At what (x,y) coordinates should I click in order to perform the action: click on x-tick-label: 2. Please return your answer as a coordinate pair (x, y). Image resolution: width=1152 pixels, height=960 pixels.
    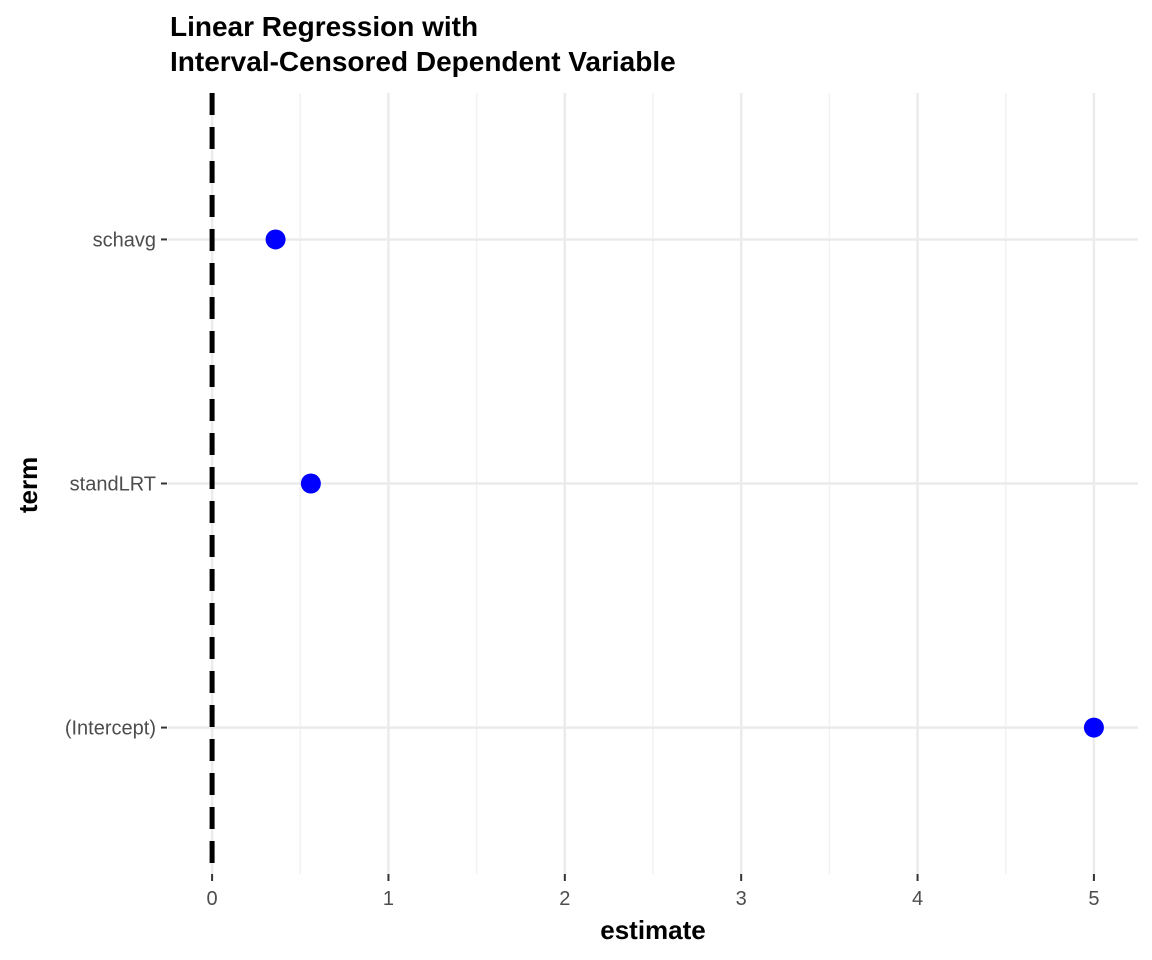
    Looking at the image, I should click on (564, 899).